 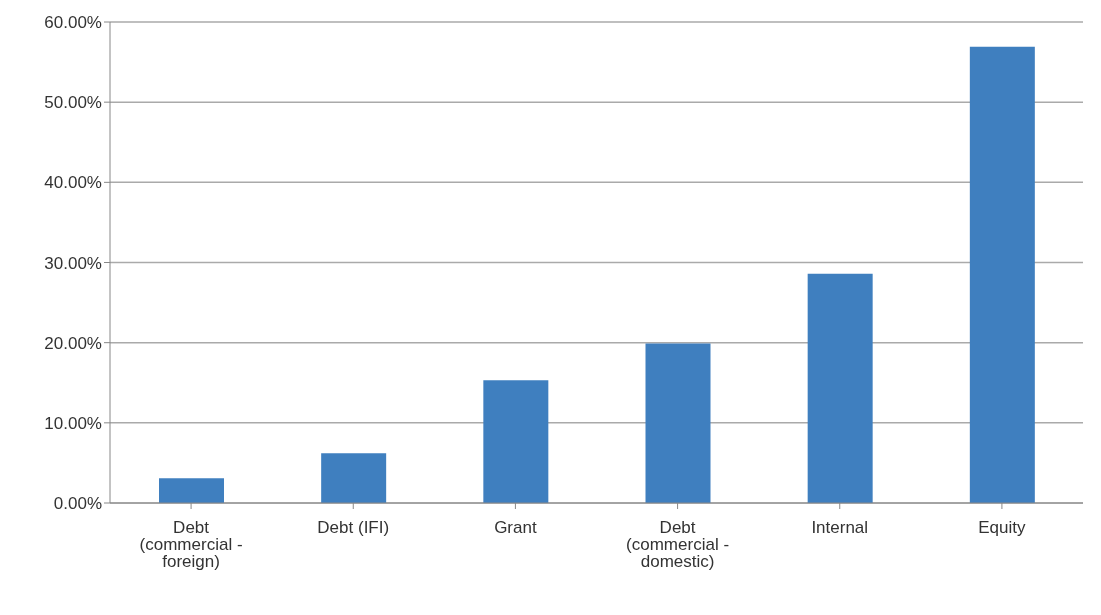 What do you see at coordinates (73, 343) in the screenshot?
I see `y-tick-label: 20.00%` at bounding box center [73, 343].